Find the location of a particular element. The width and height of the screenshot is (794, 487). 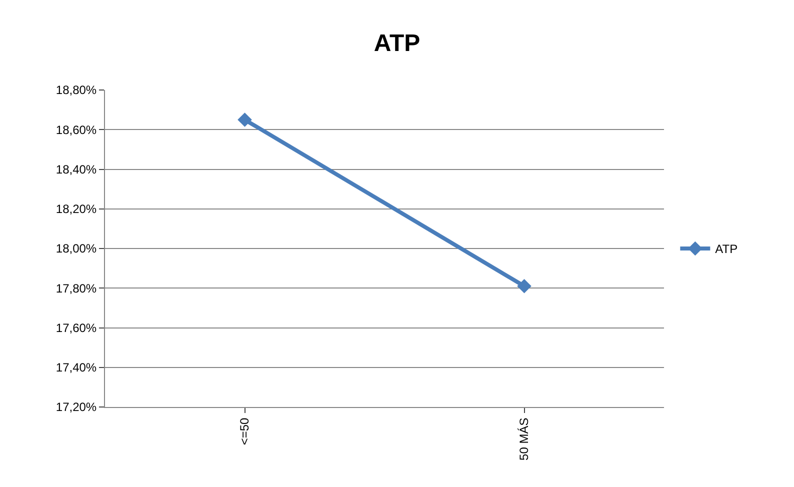

y-tick-label: 17,40% is located at coordinates (76, 367).